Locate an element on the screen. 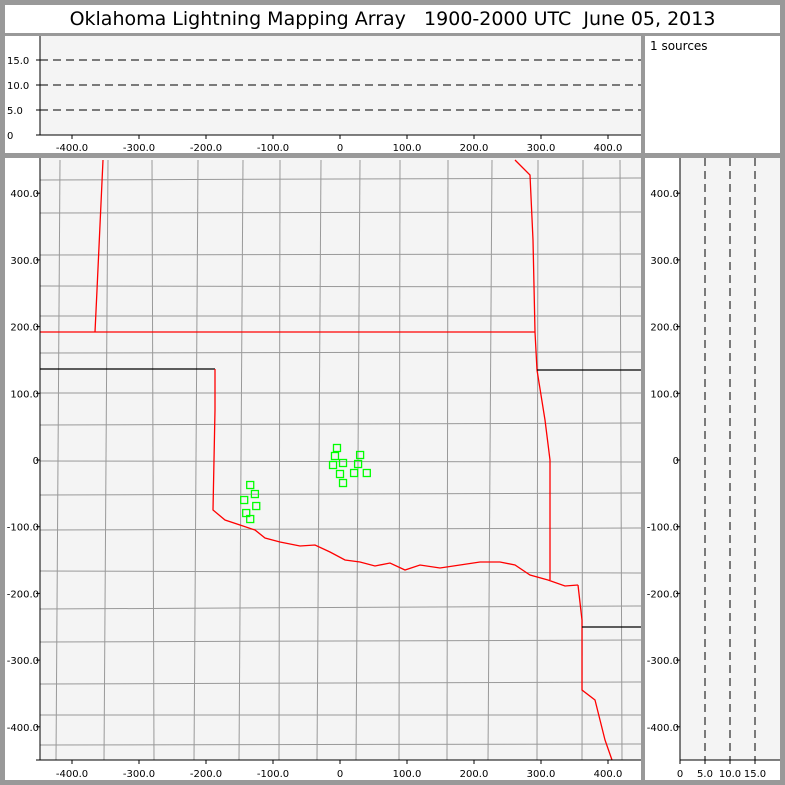  source-count: 1 sources is located at coordinates (679, 46).